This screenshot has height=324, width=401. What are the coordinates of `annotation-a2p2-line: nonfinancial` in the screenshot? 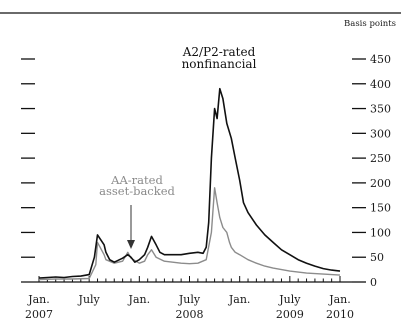 It's located at (219, 64).